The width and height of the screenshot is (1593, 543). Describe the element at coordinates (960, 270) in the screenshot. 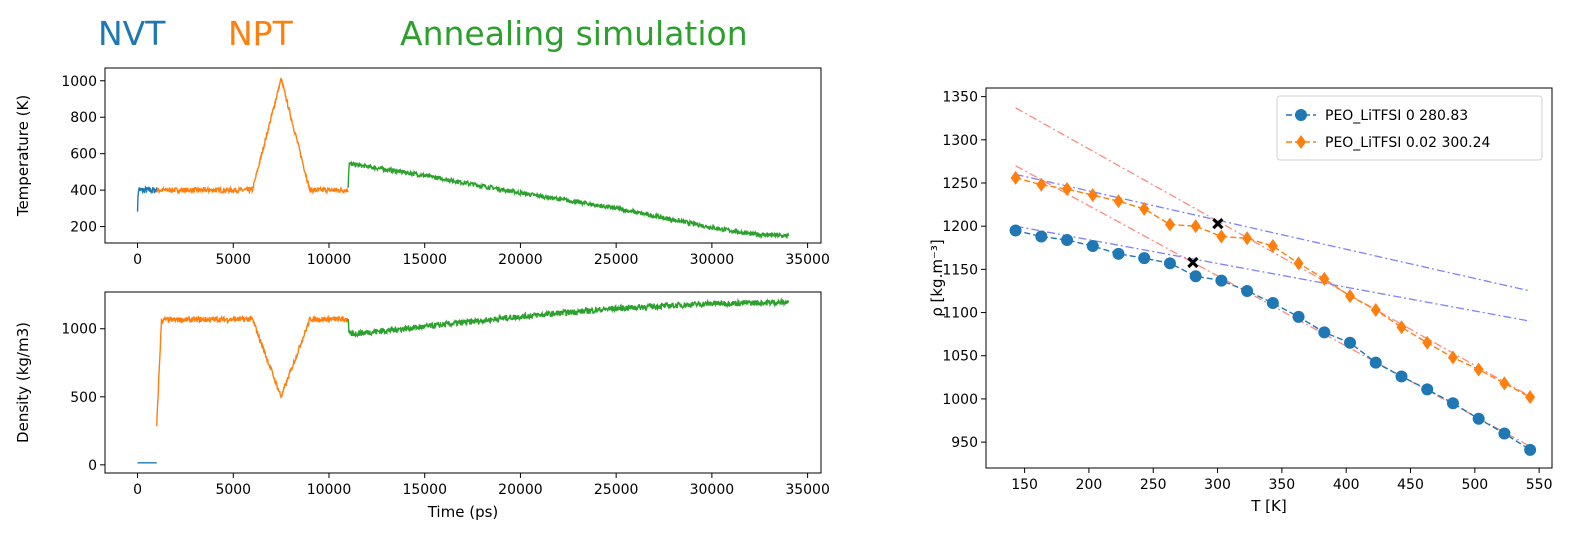

I see `density-vs-temperature-ytick-label: 1150` at that location.